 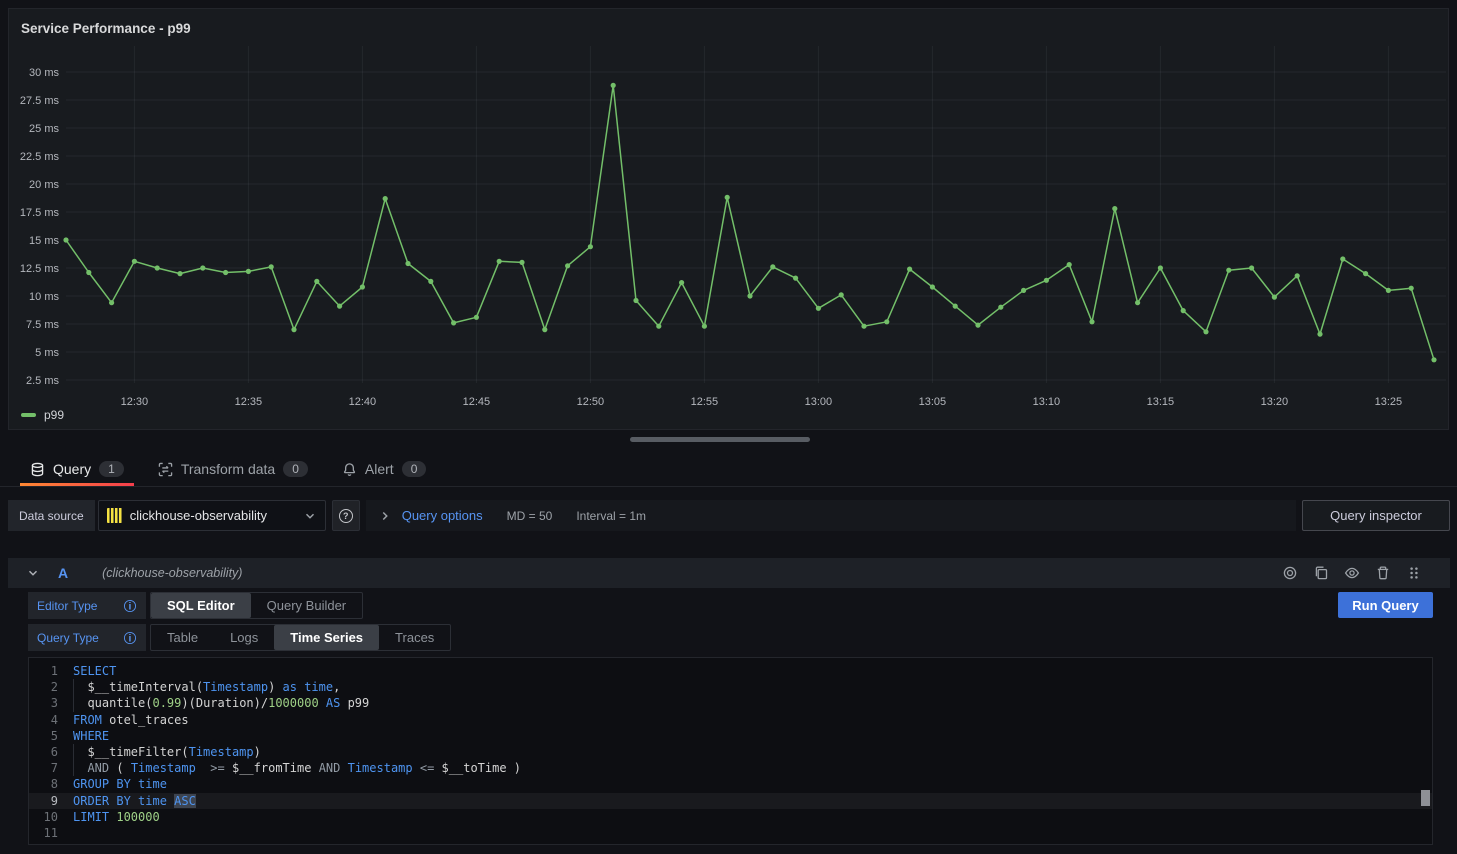 What do you see at coordinates (54, 671) in the screenshot?
I see `line-number: 1` at bounding box center [54, 671].